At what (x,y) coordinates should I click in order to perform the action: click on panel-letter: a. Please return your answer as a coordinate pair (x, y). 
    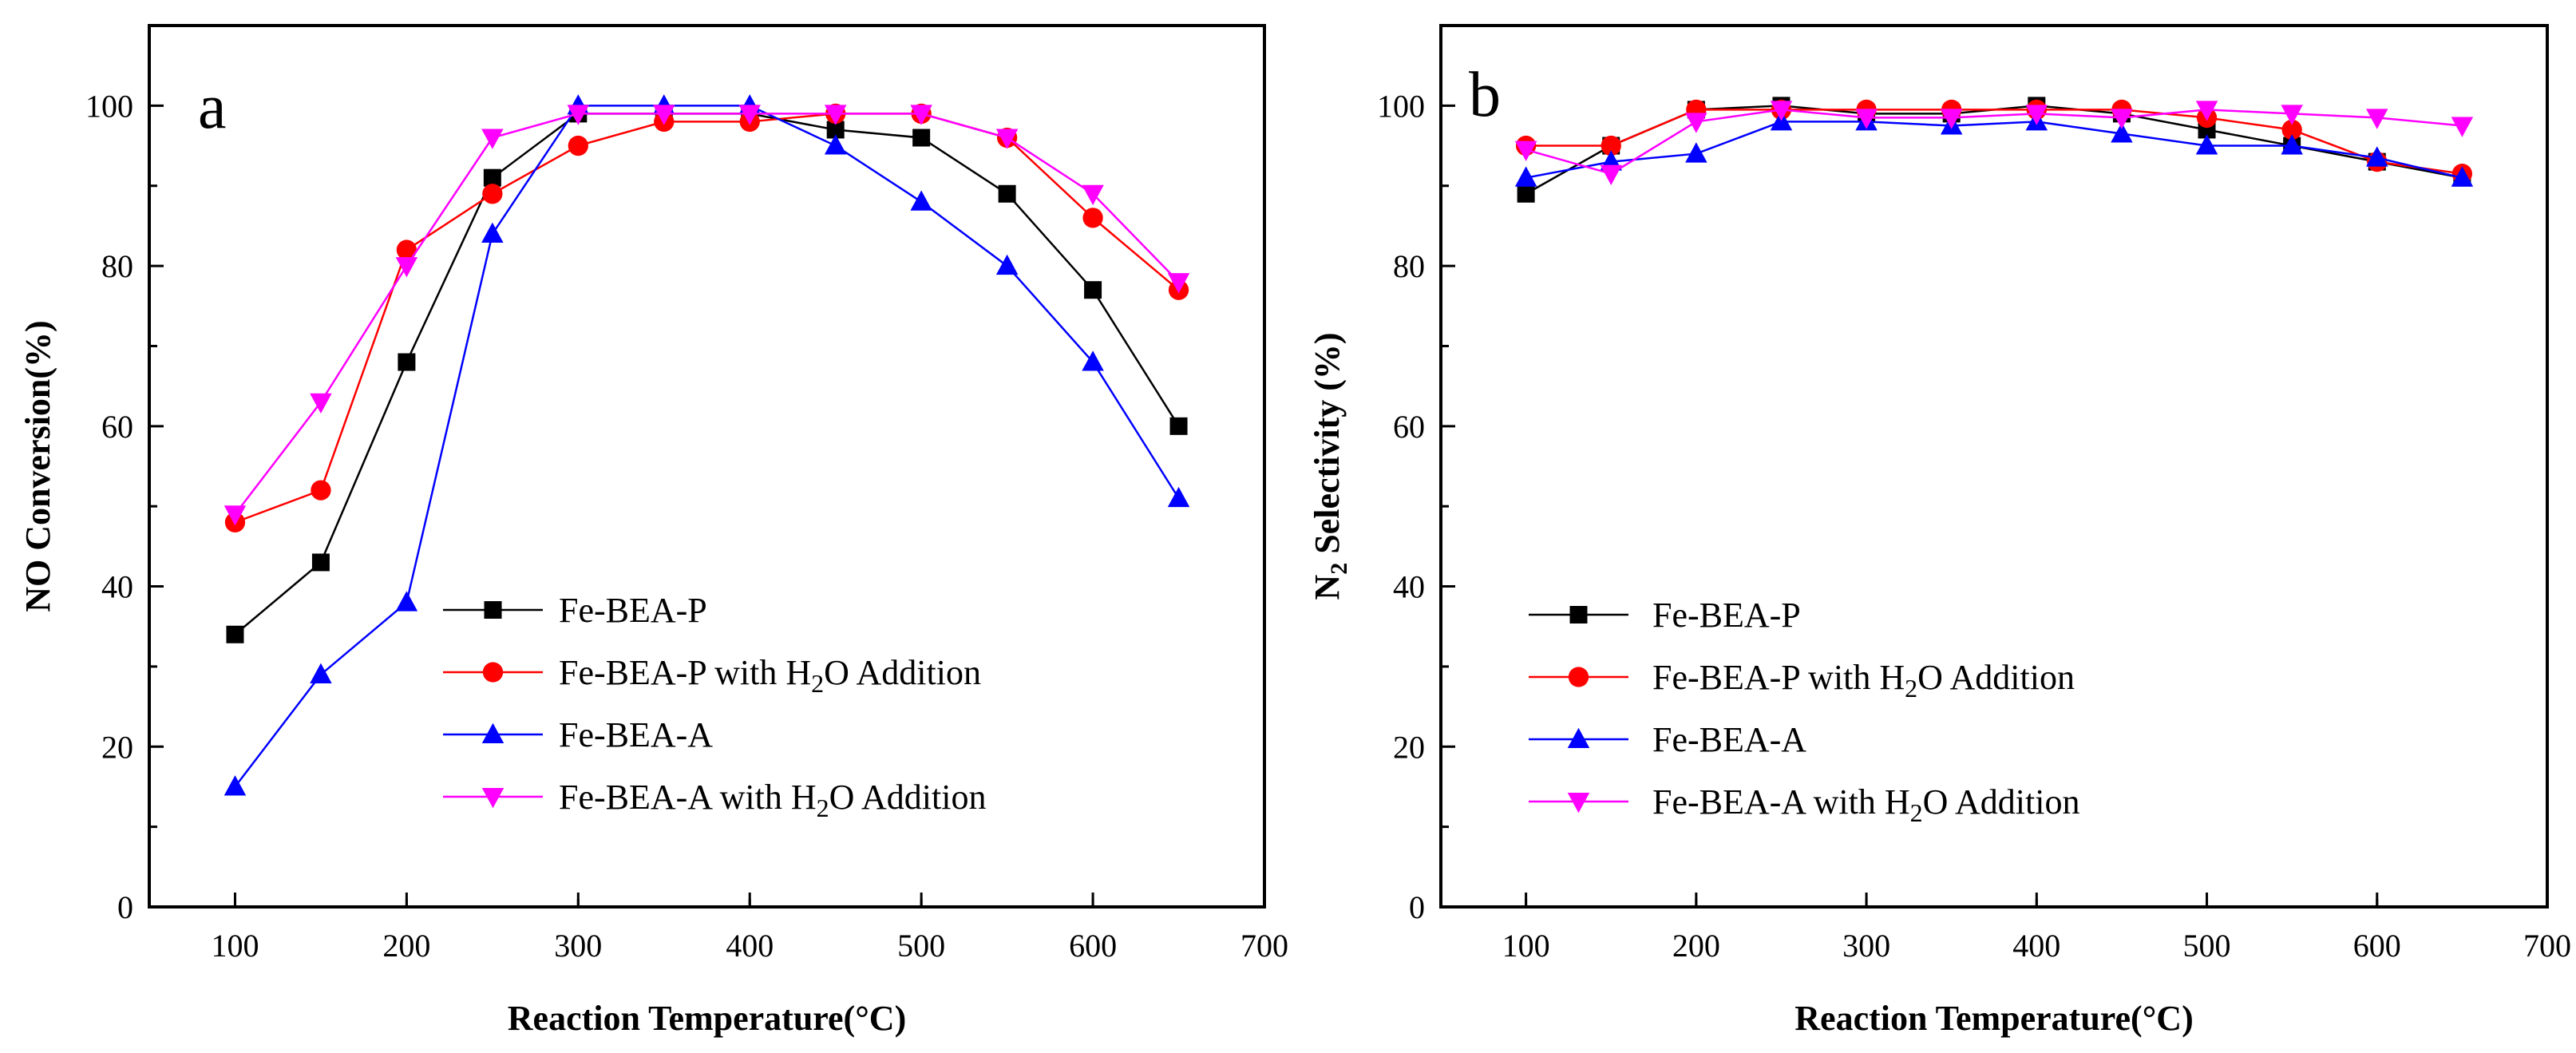
    Looking at the image, I should click on (213, 107).